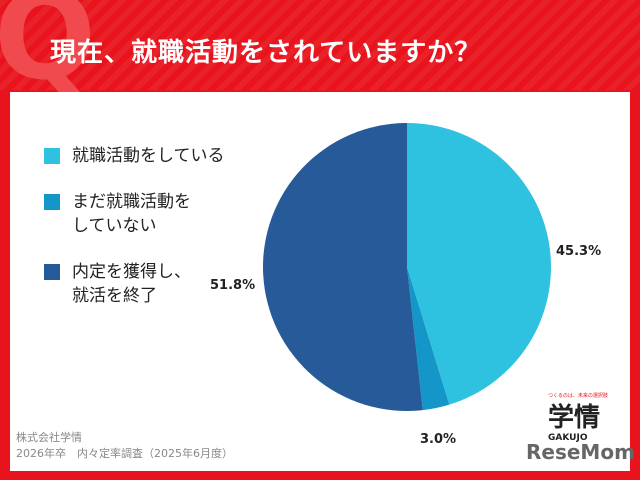  I want to click on source-survey: 2026年卒 内々定率調査（2025年6月度）, so click(124, 453).